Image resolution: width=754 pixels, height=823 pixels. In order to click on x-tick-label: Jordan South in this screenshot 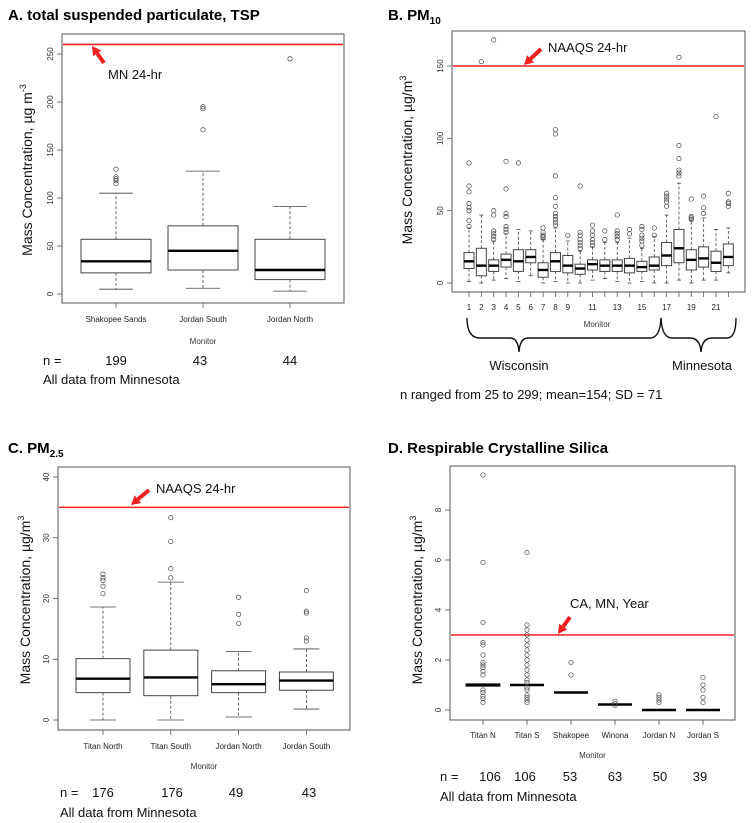, I will do `click(307, 746)`.